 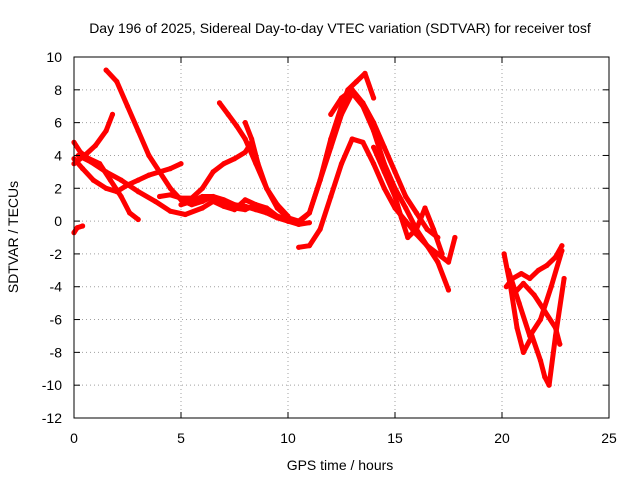 What do you see at coordinates (609, 438) in the screenshot?
I see `x-tick-label: 25` at bounding box center [609, 438].